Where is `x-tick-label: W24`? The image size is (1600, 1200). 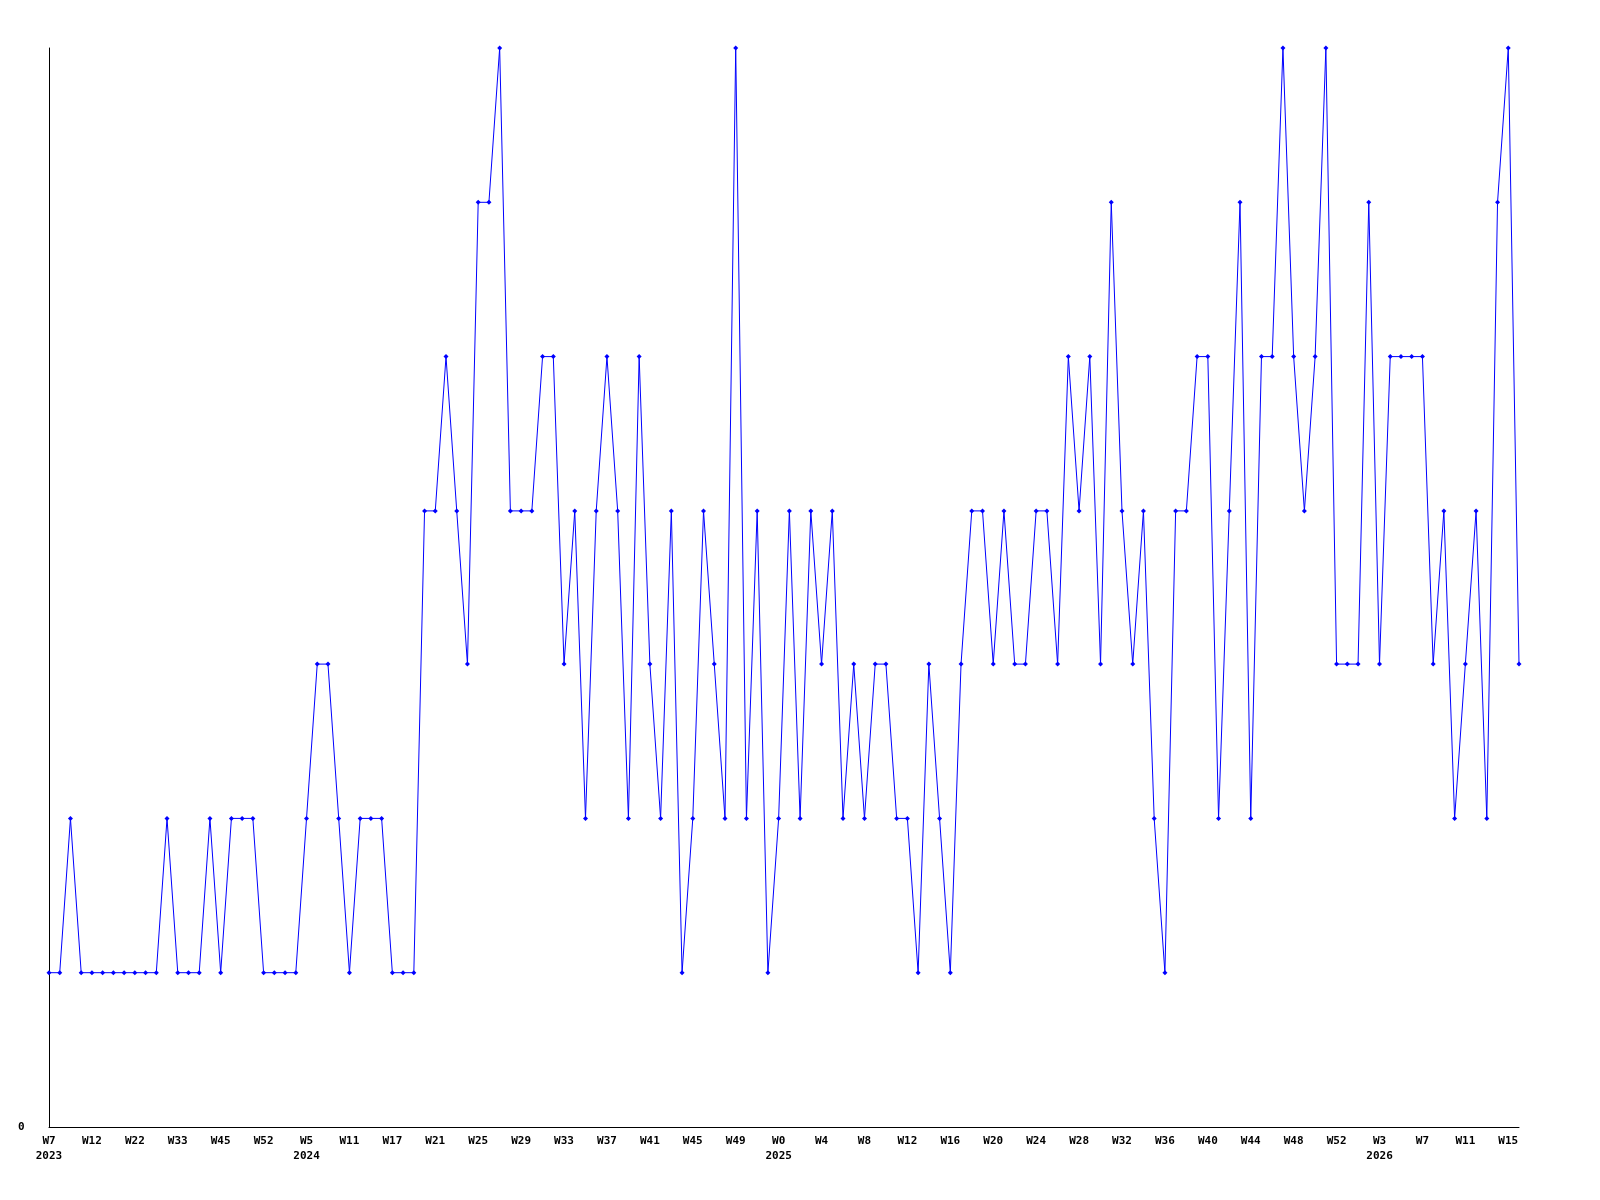
x-tick-label: W24 is located at coordinates (1036, 1140).